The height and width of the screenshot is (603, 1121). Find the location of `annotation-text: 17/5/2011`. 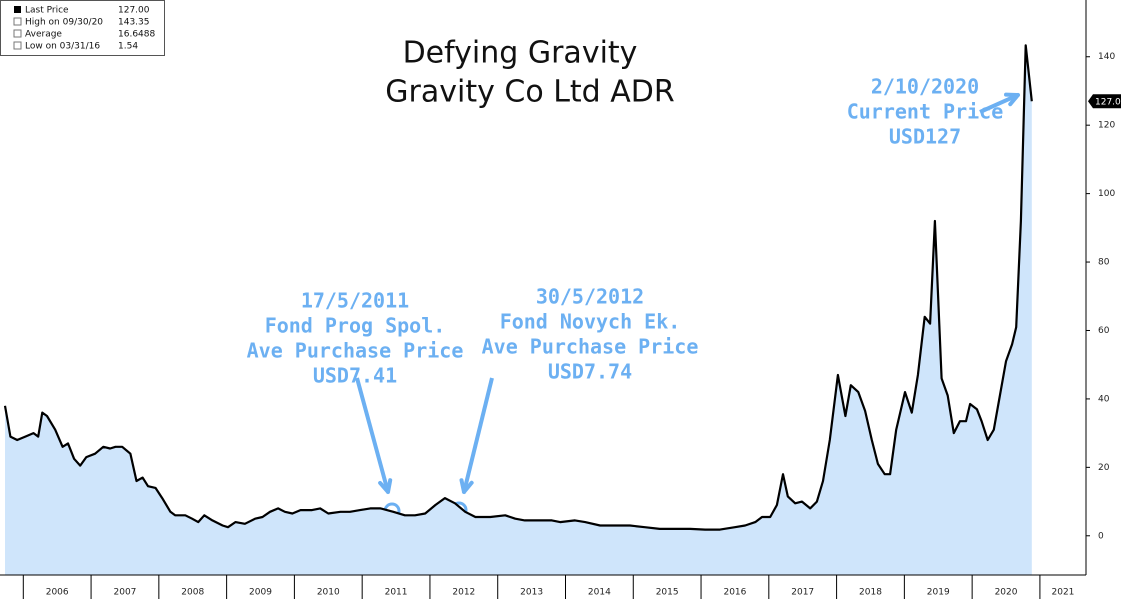

annotation-text: 17/5/2011 is located at coordinates (355, 301).